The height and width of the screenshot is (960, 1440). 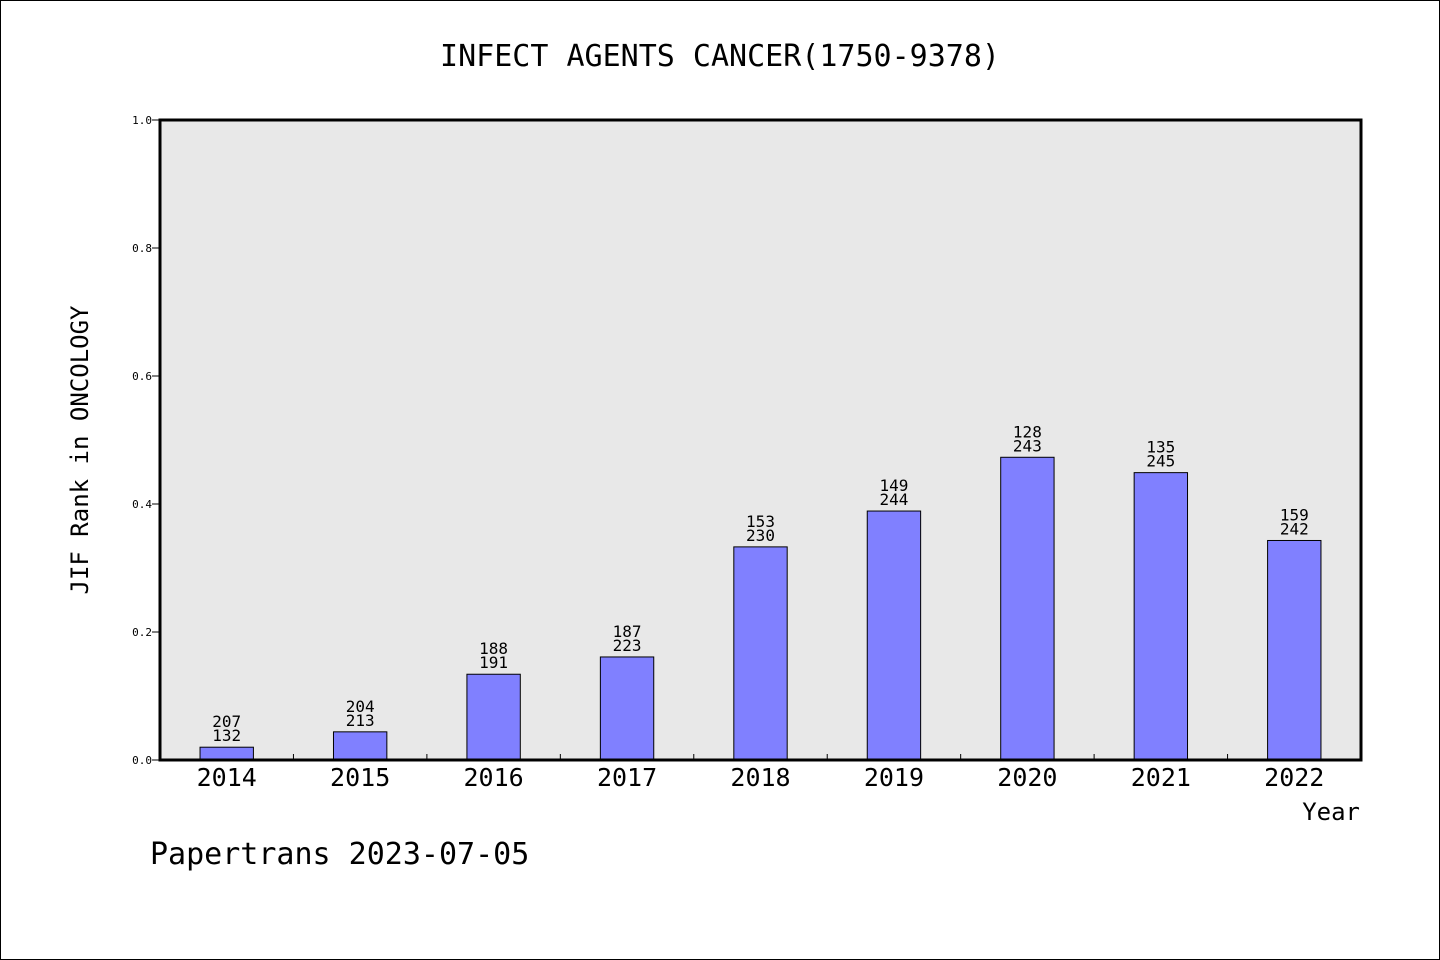 I want to click on x-axis: 2014 2015 2016 2017 2018 2019 2020 2021 2022, so click(x=760, y=773).